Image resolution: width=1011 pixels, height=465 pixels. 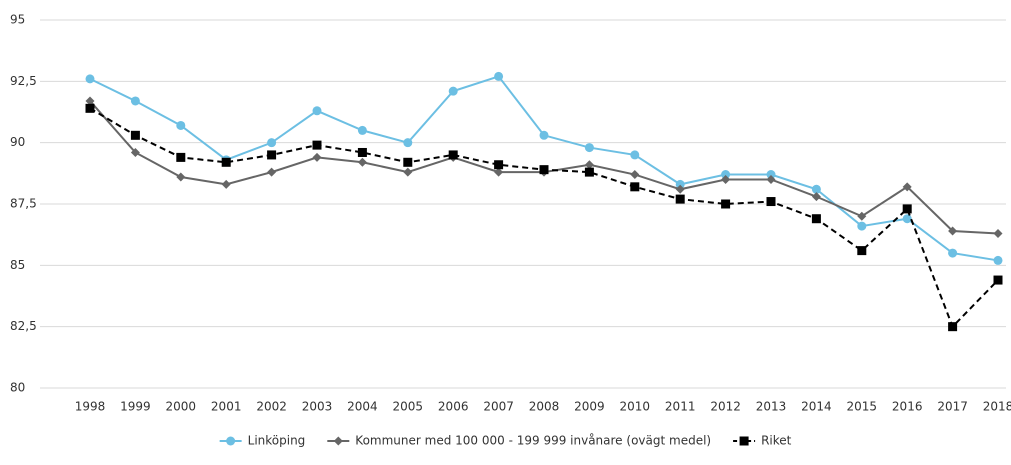 What do you see at coordinates (725, 407) in the screenshot?
I see `x-tick-label: 2012` at bounding box center [725, 407].